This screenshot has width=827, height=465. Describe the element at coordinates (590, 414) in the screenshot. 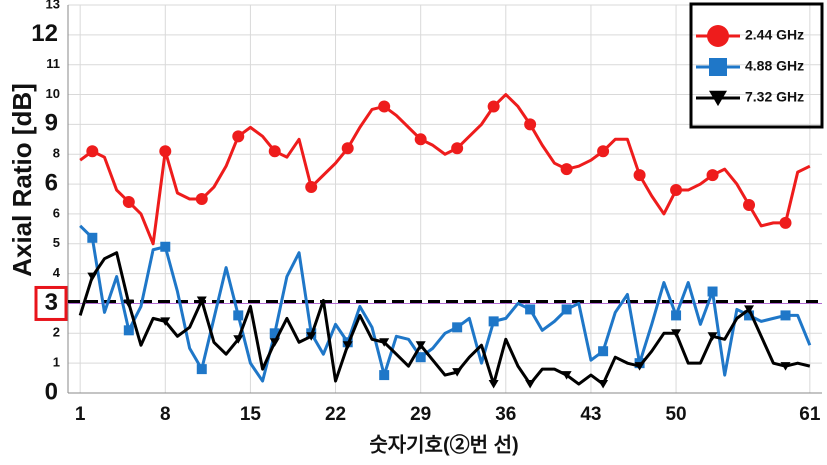

I see `x-tick-label: 43` at that location.